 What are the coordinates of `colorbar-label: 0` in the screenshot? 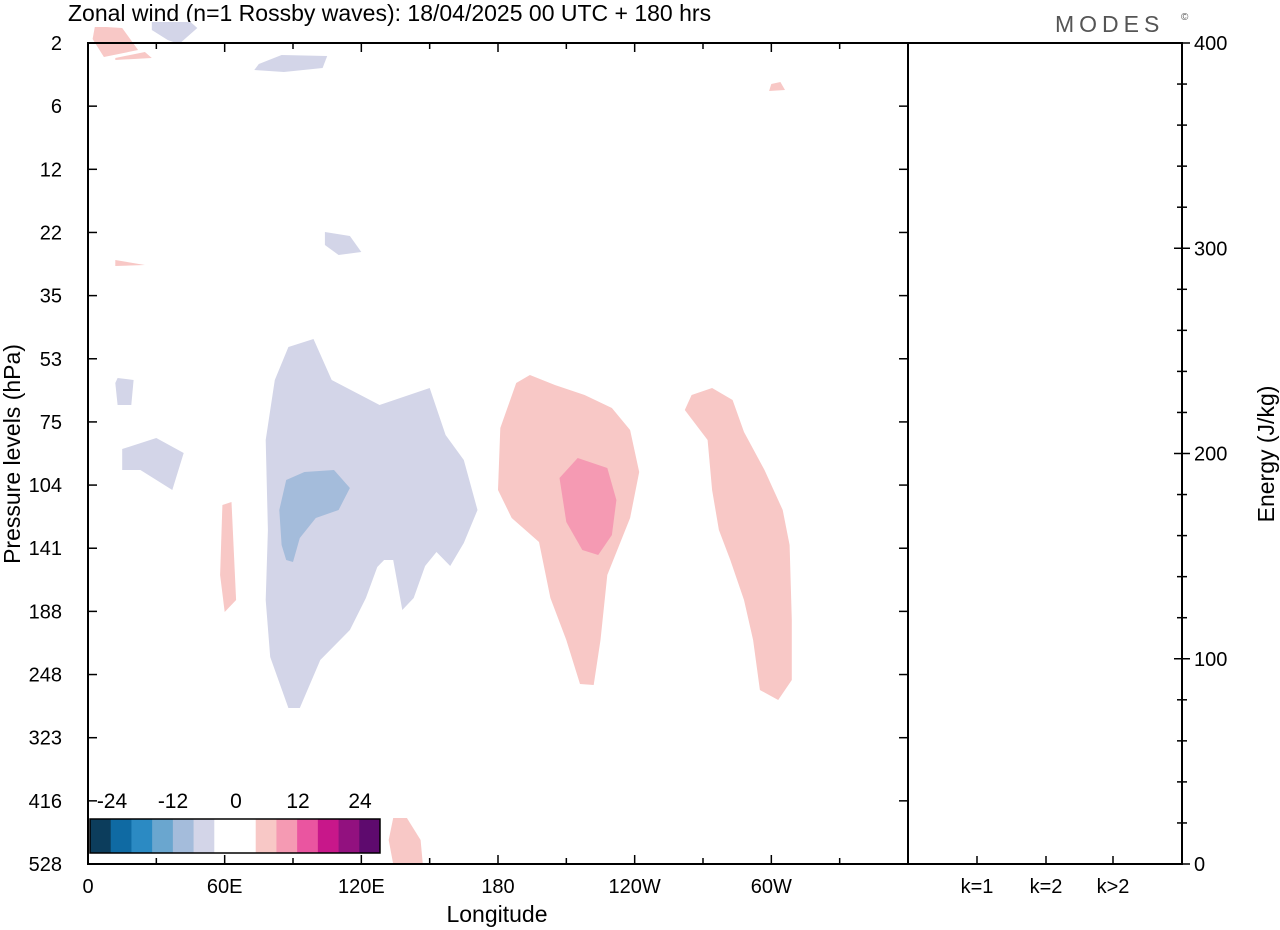 It's located at (236, 801).